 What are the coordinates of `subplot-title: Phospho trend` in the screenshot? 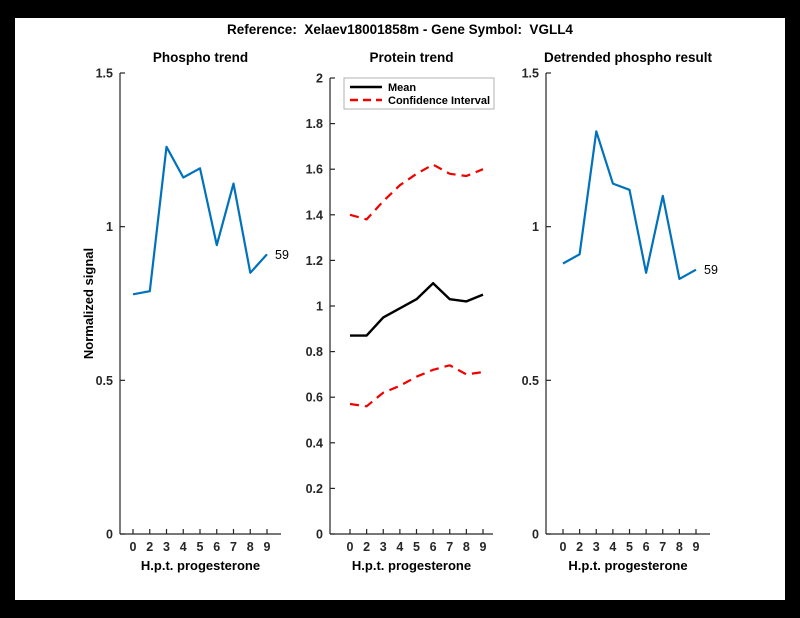 It's located at (200, 57).